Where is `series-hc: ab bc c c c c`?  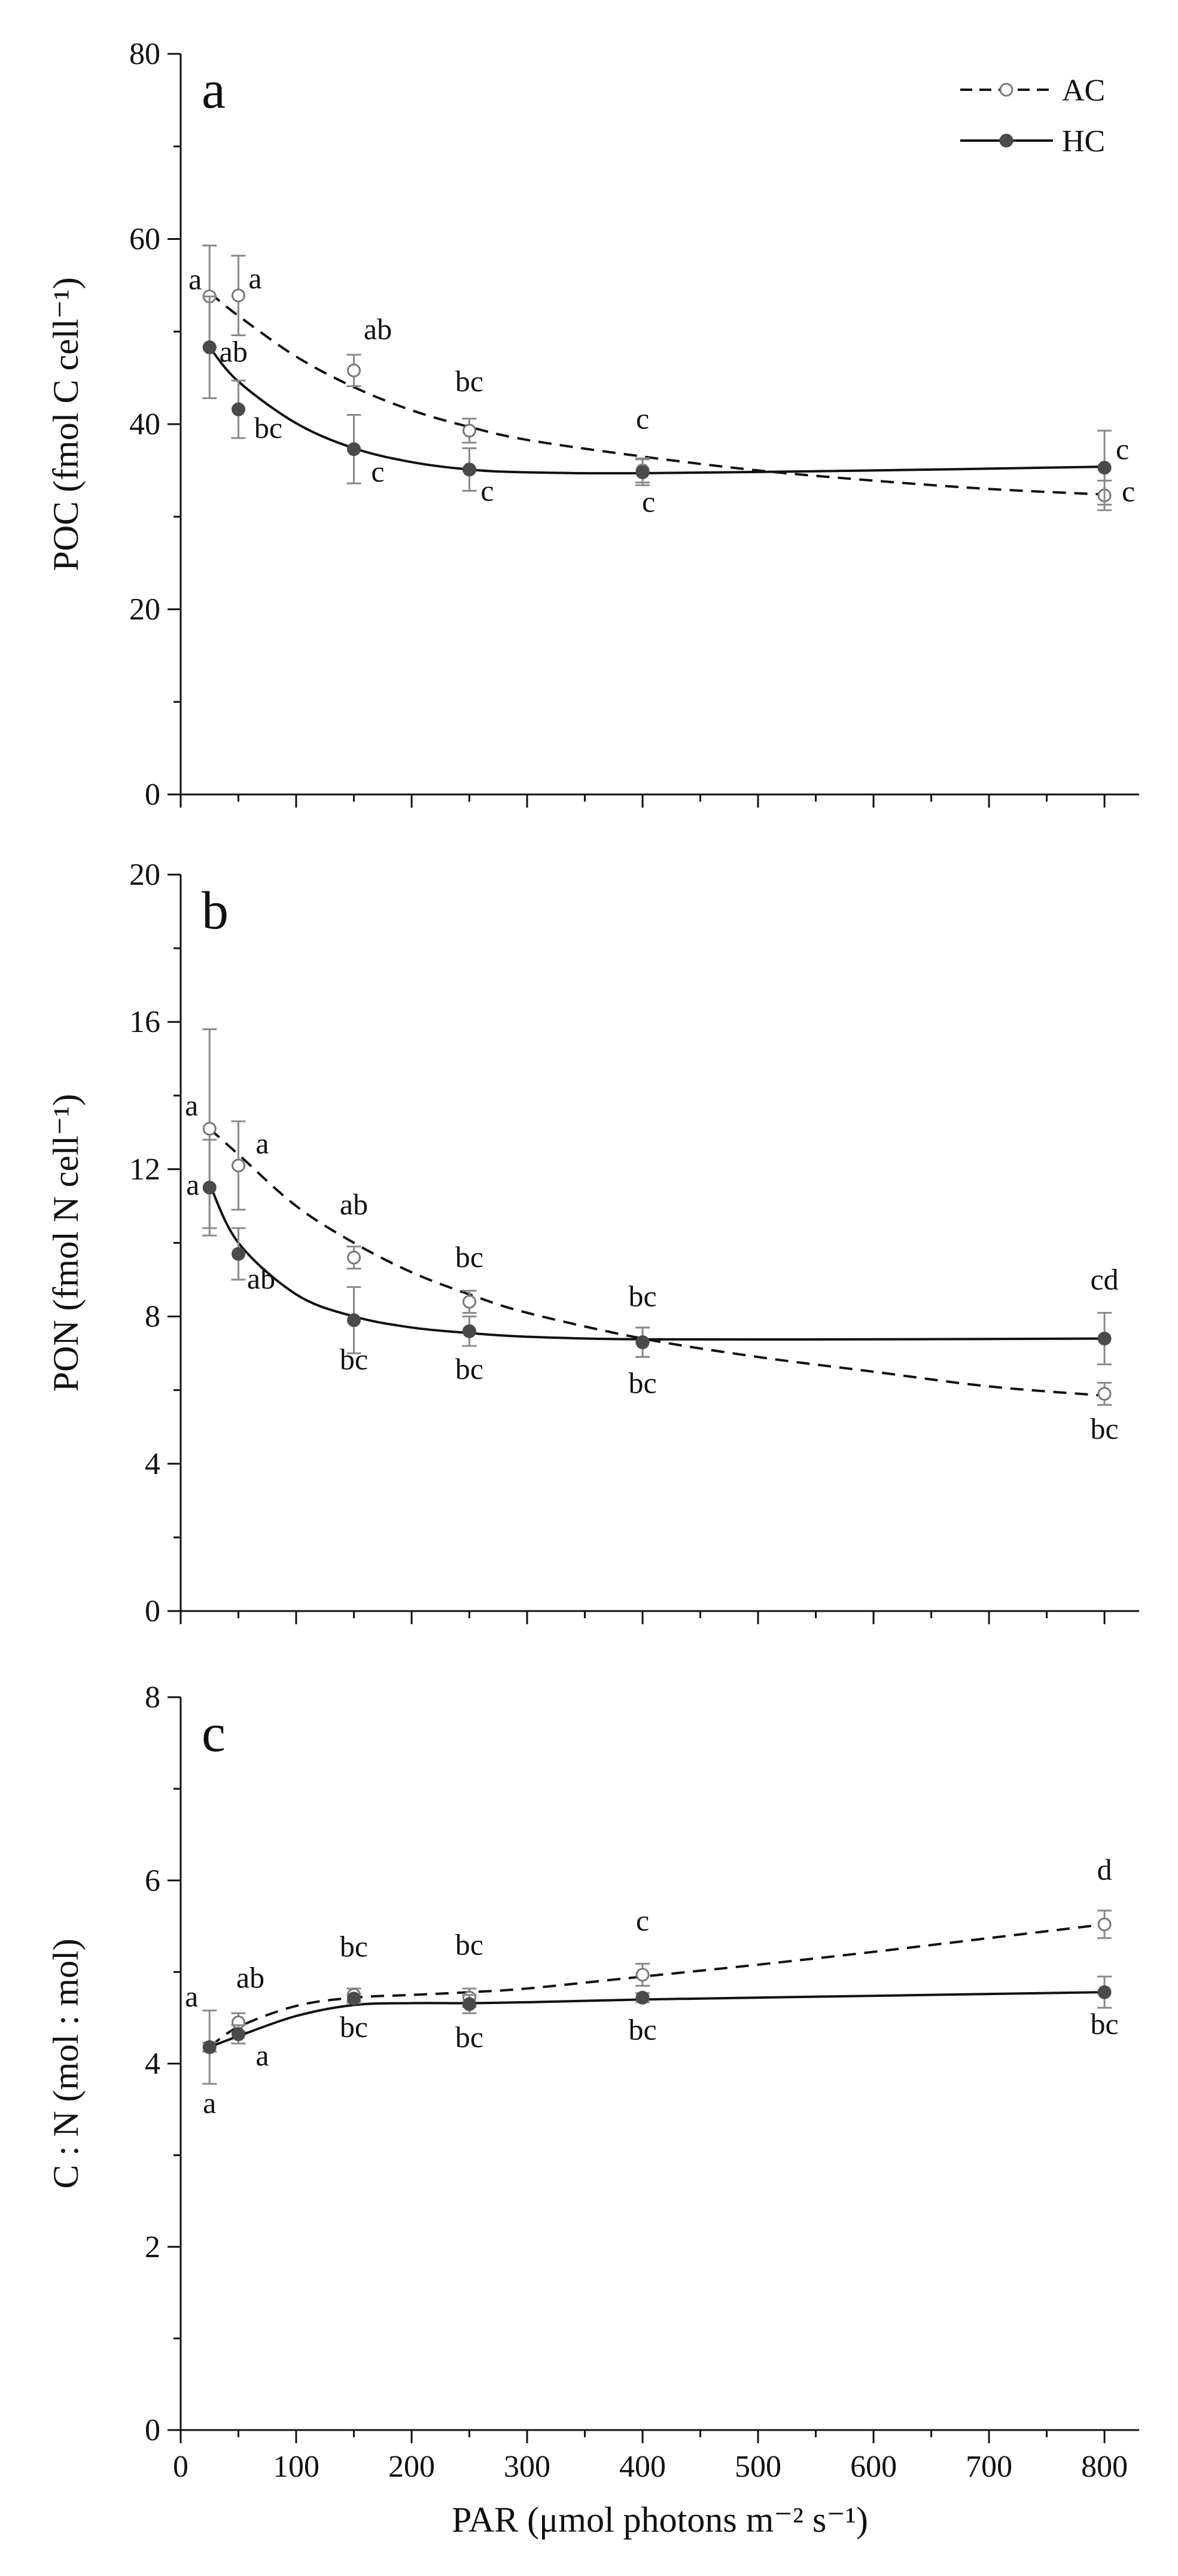
series-hc: ab bc c c c c is located at coordinates (665, 406).